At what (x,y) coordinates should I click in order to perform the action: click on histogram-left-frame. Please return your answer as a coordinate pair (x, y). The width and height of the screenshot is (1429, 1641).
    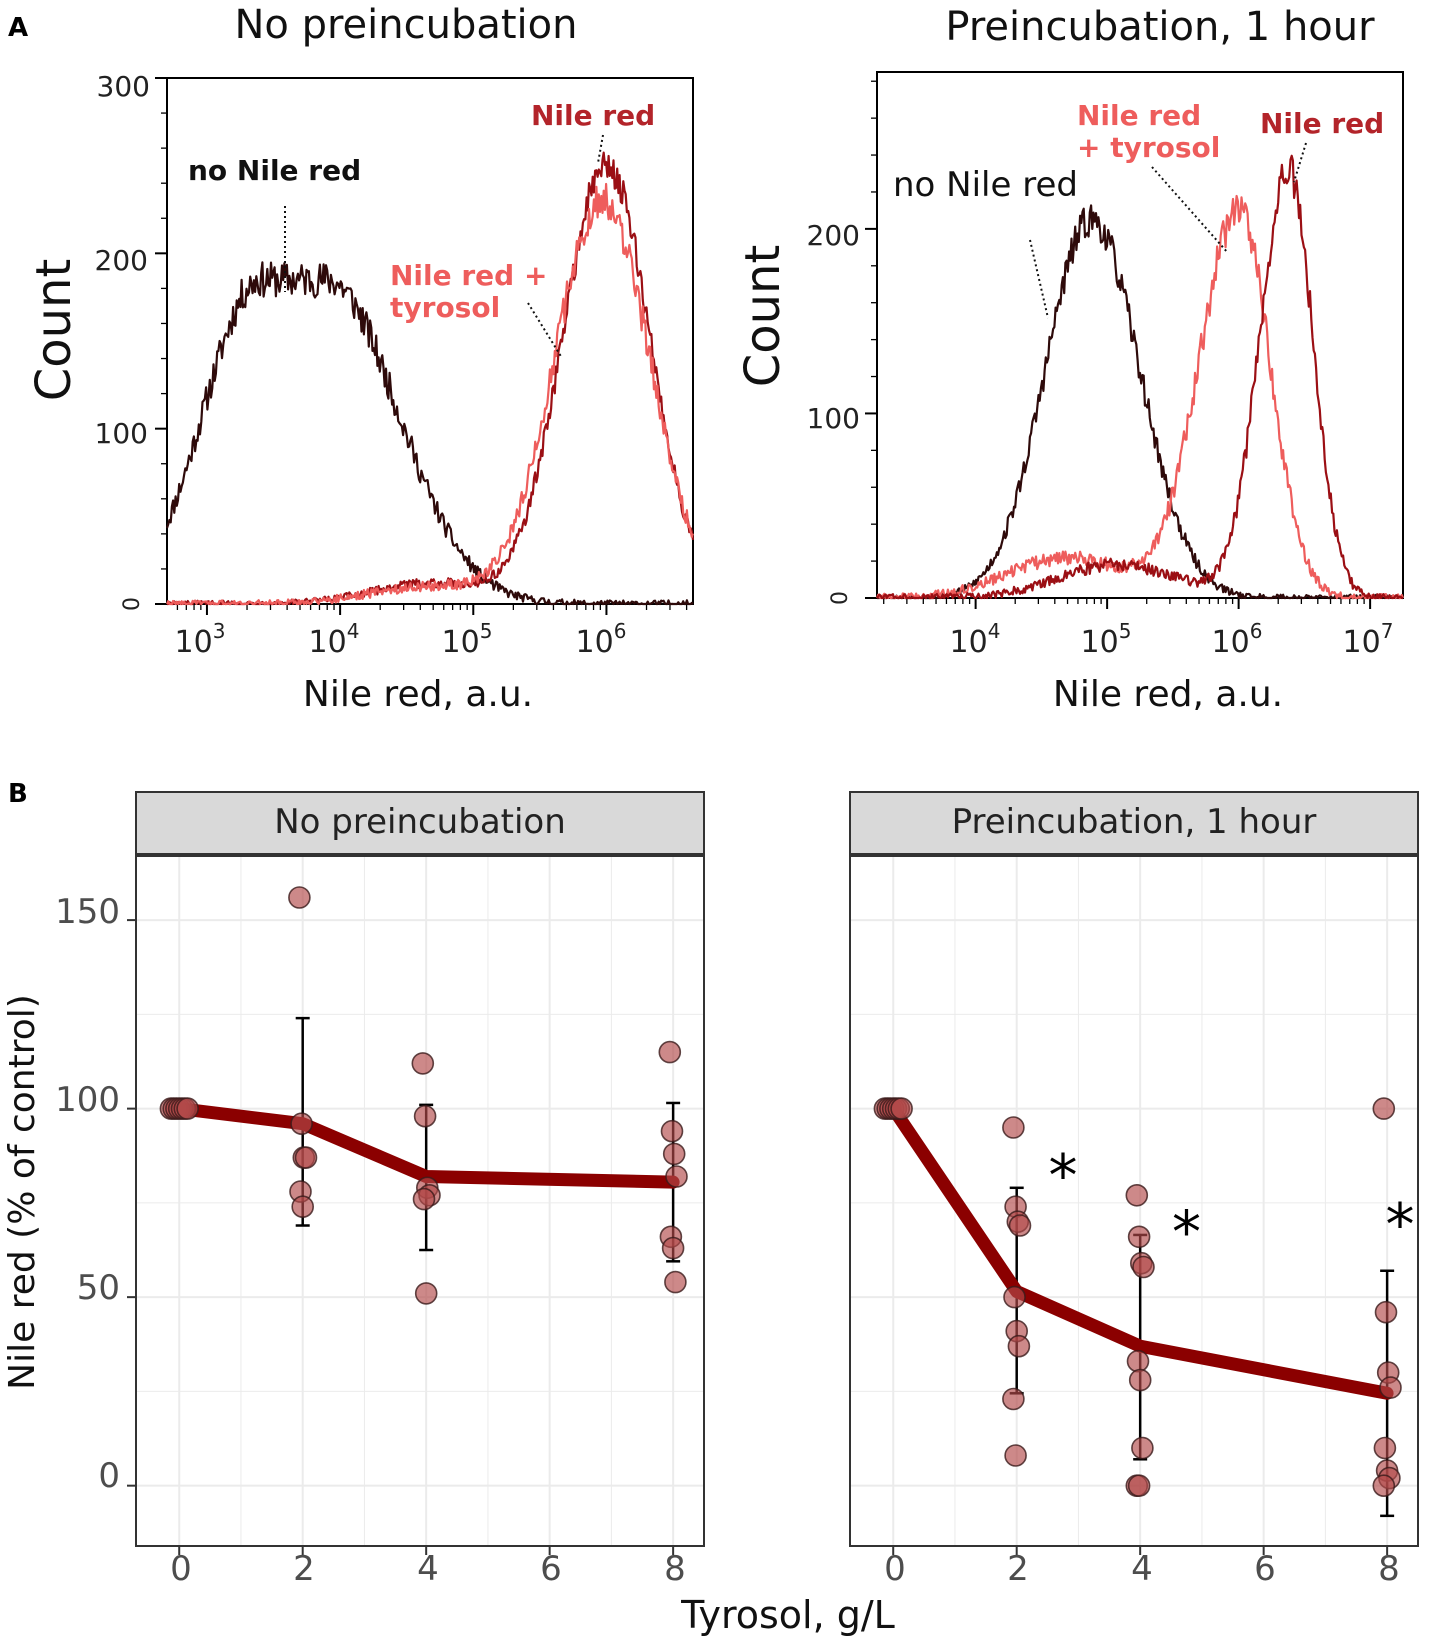
    Looking at the image, I should click on (430, 341).